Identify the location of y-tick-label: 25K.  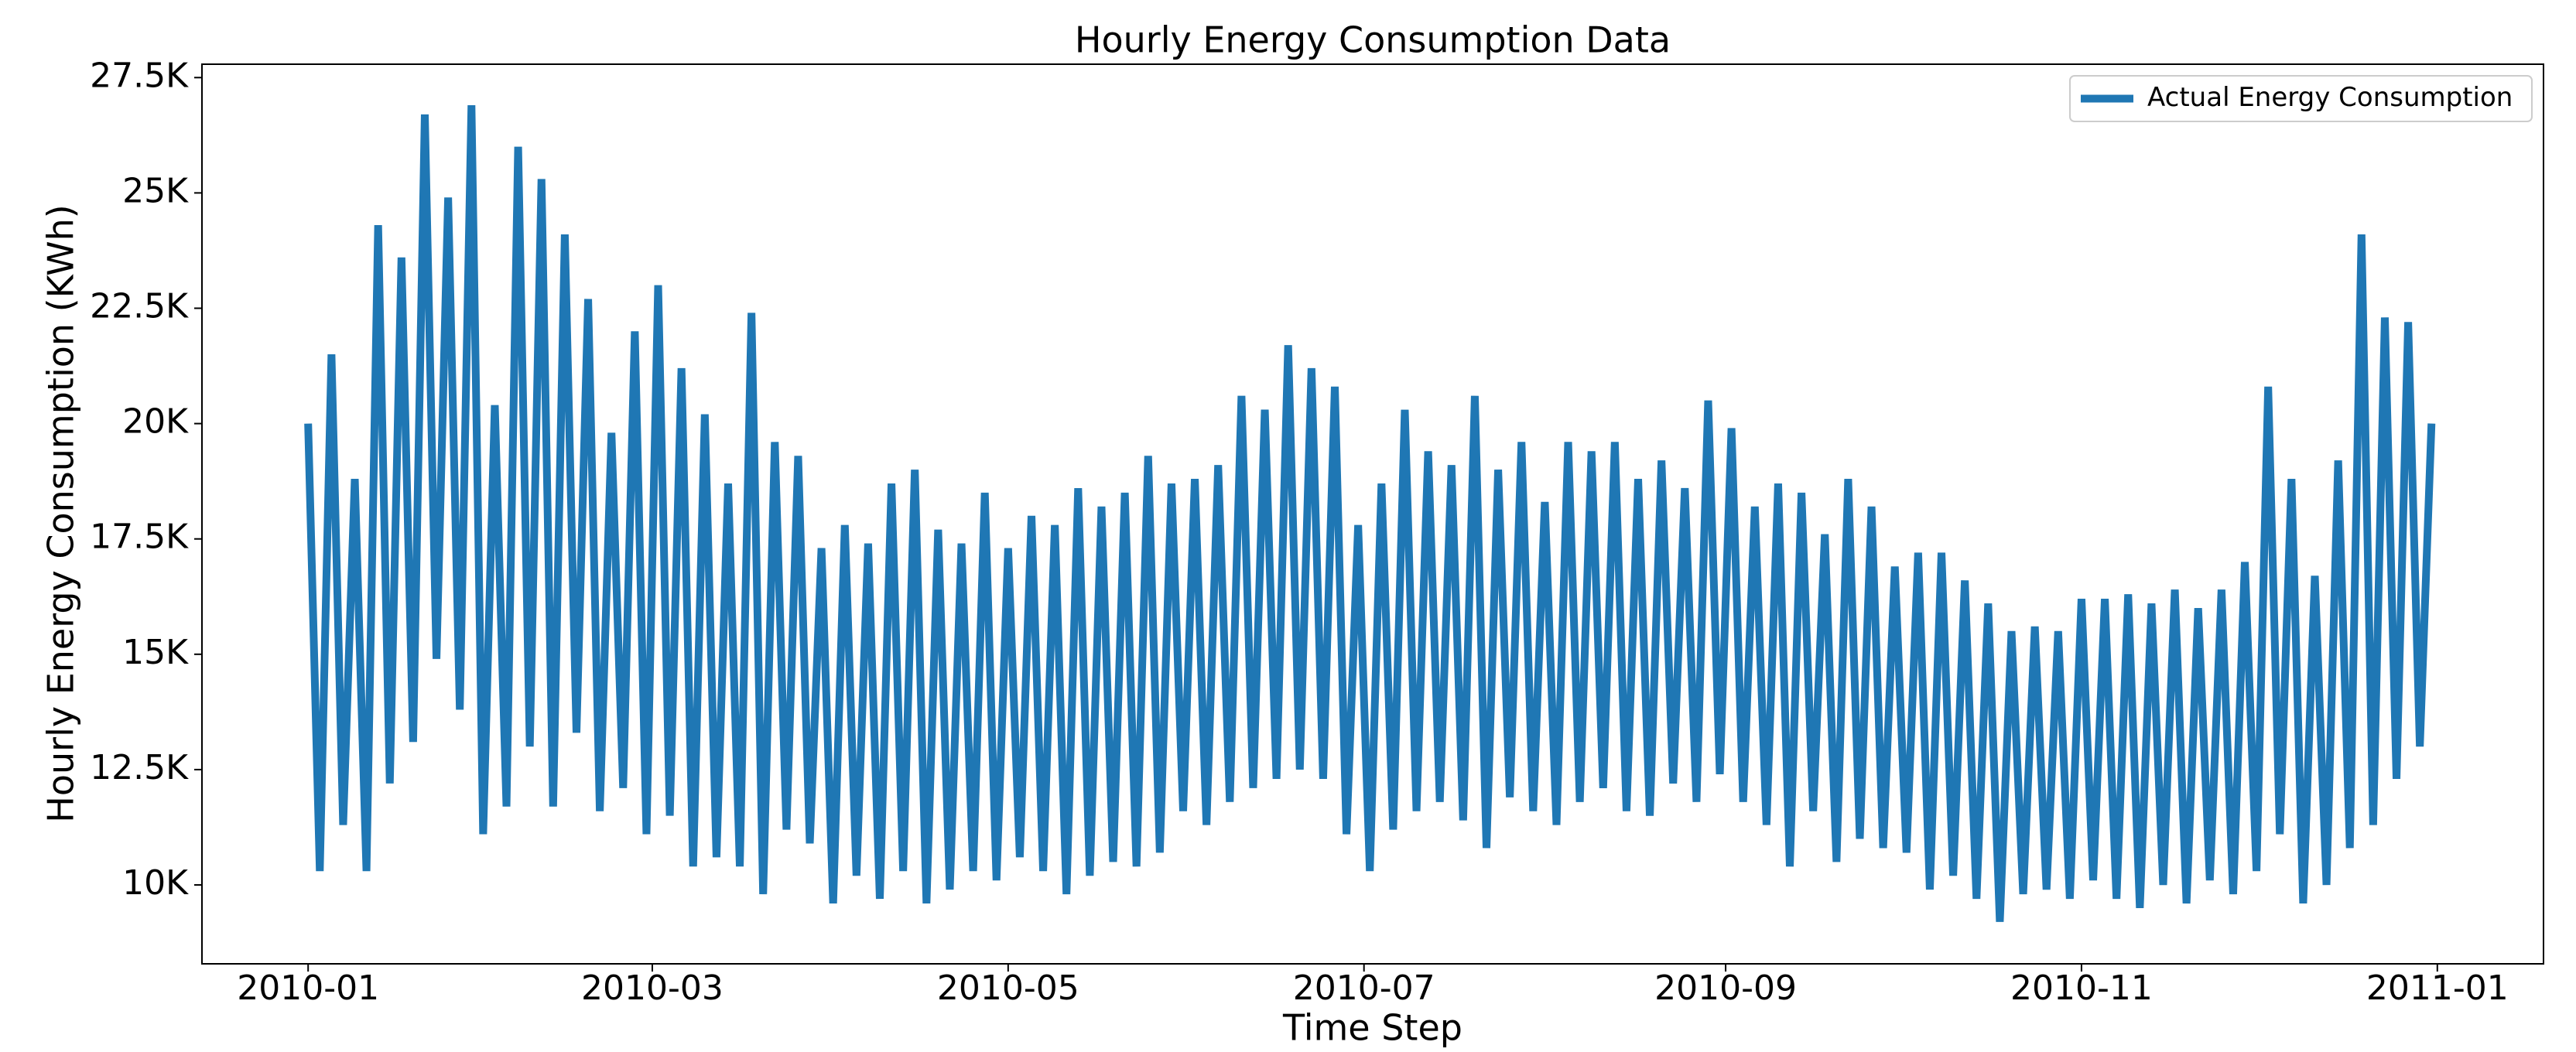
(155, 190).